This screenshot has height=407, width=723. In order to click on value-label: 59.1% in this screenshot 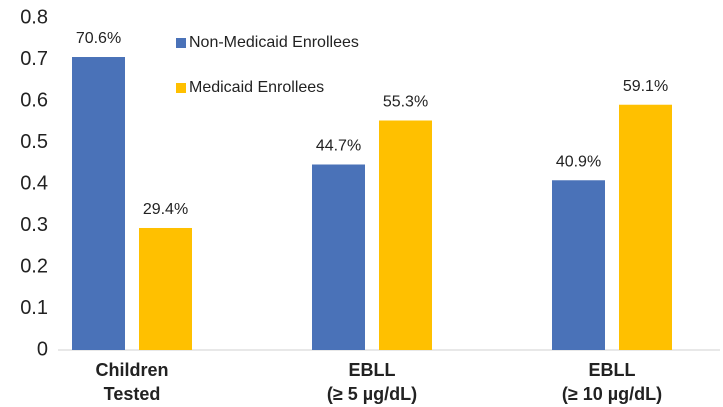, I will do `click(645, 86)`.